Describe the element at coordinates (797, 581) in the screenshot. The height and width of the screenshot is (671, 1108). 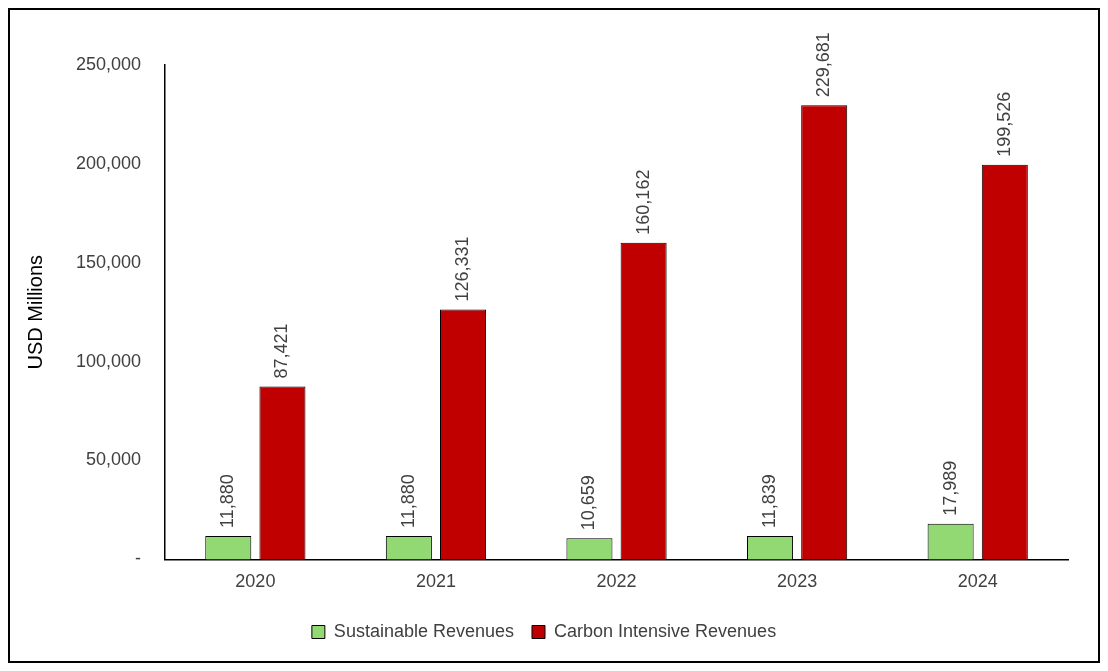
I see `x-tick-label: 2023` at that location.